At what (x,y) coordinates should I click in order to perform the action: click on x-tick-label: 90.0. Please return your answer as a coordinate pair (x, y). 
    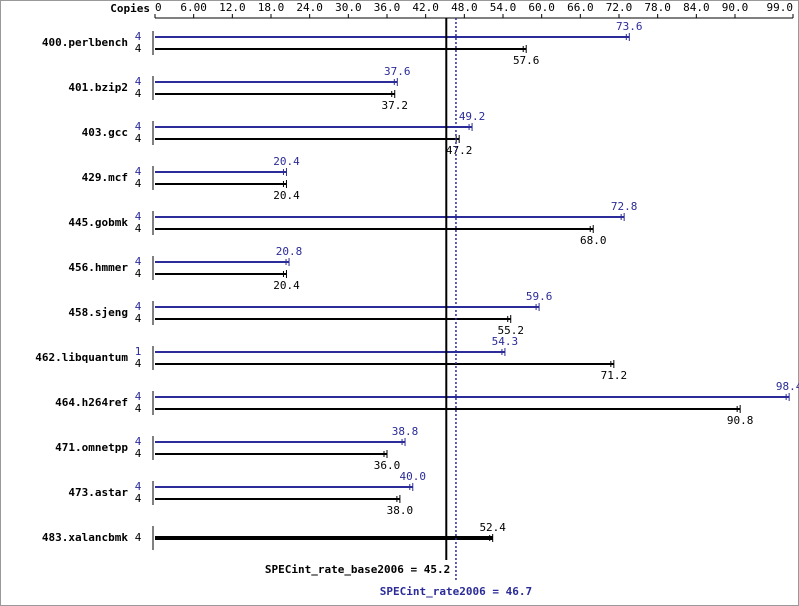
    Looking at the image, I should click on (735, 7).